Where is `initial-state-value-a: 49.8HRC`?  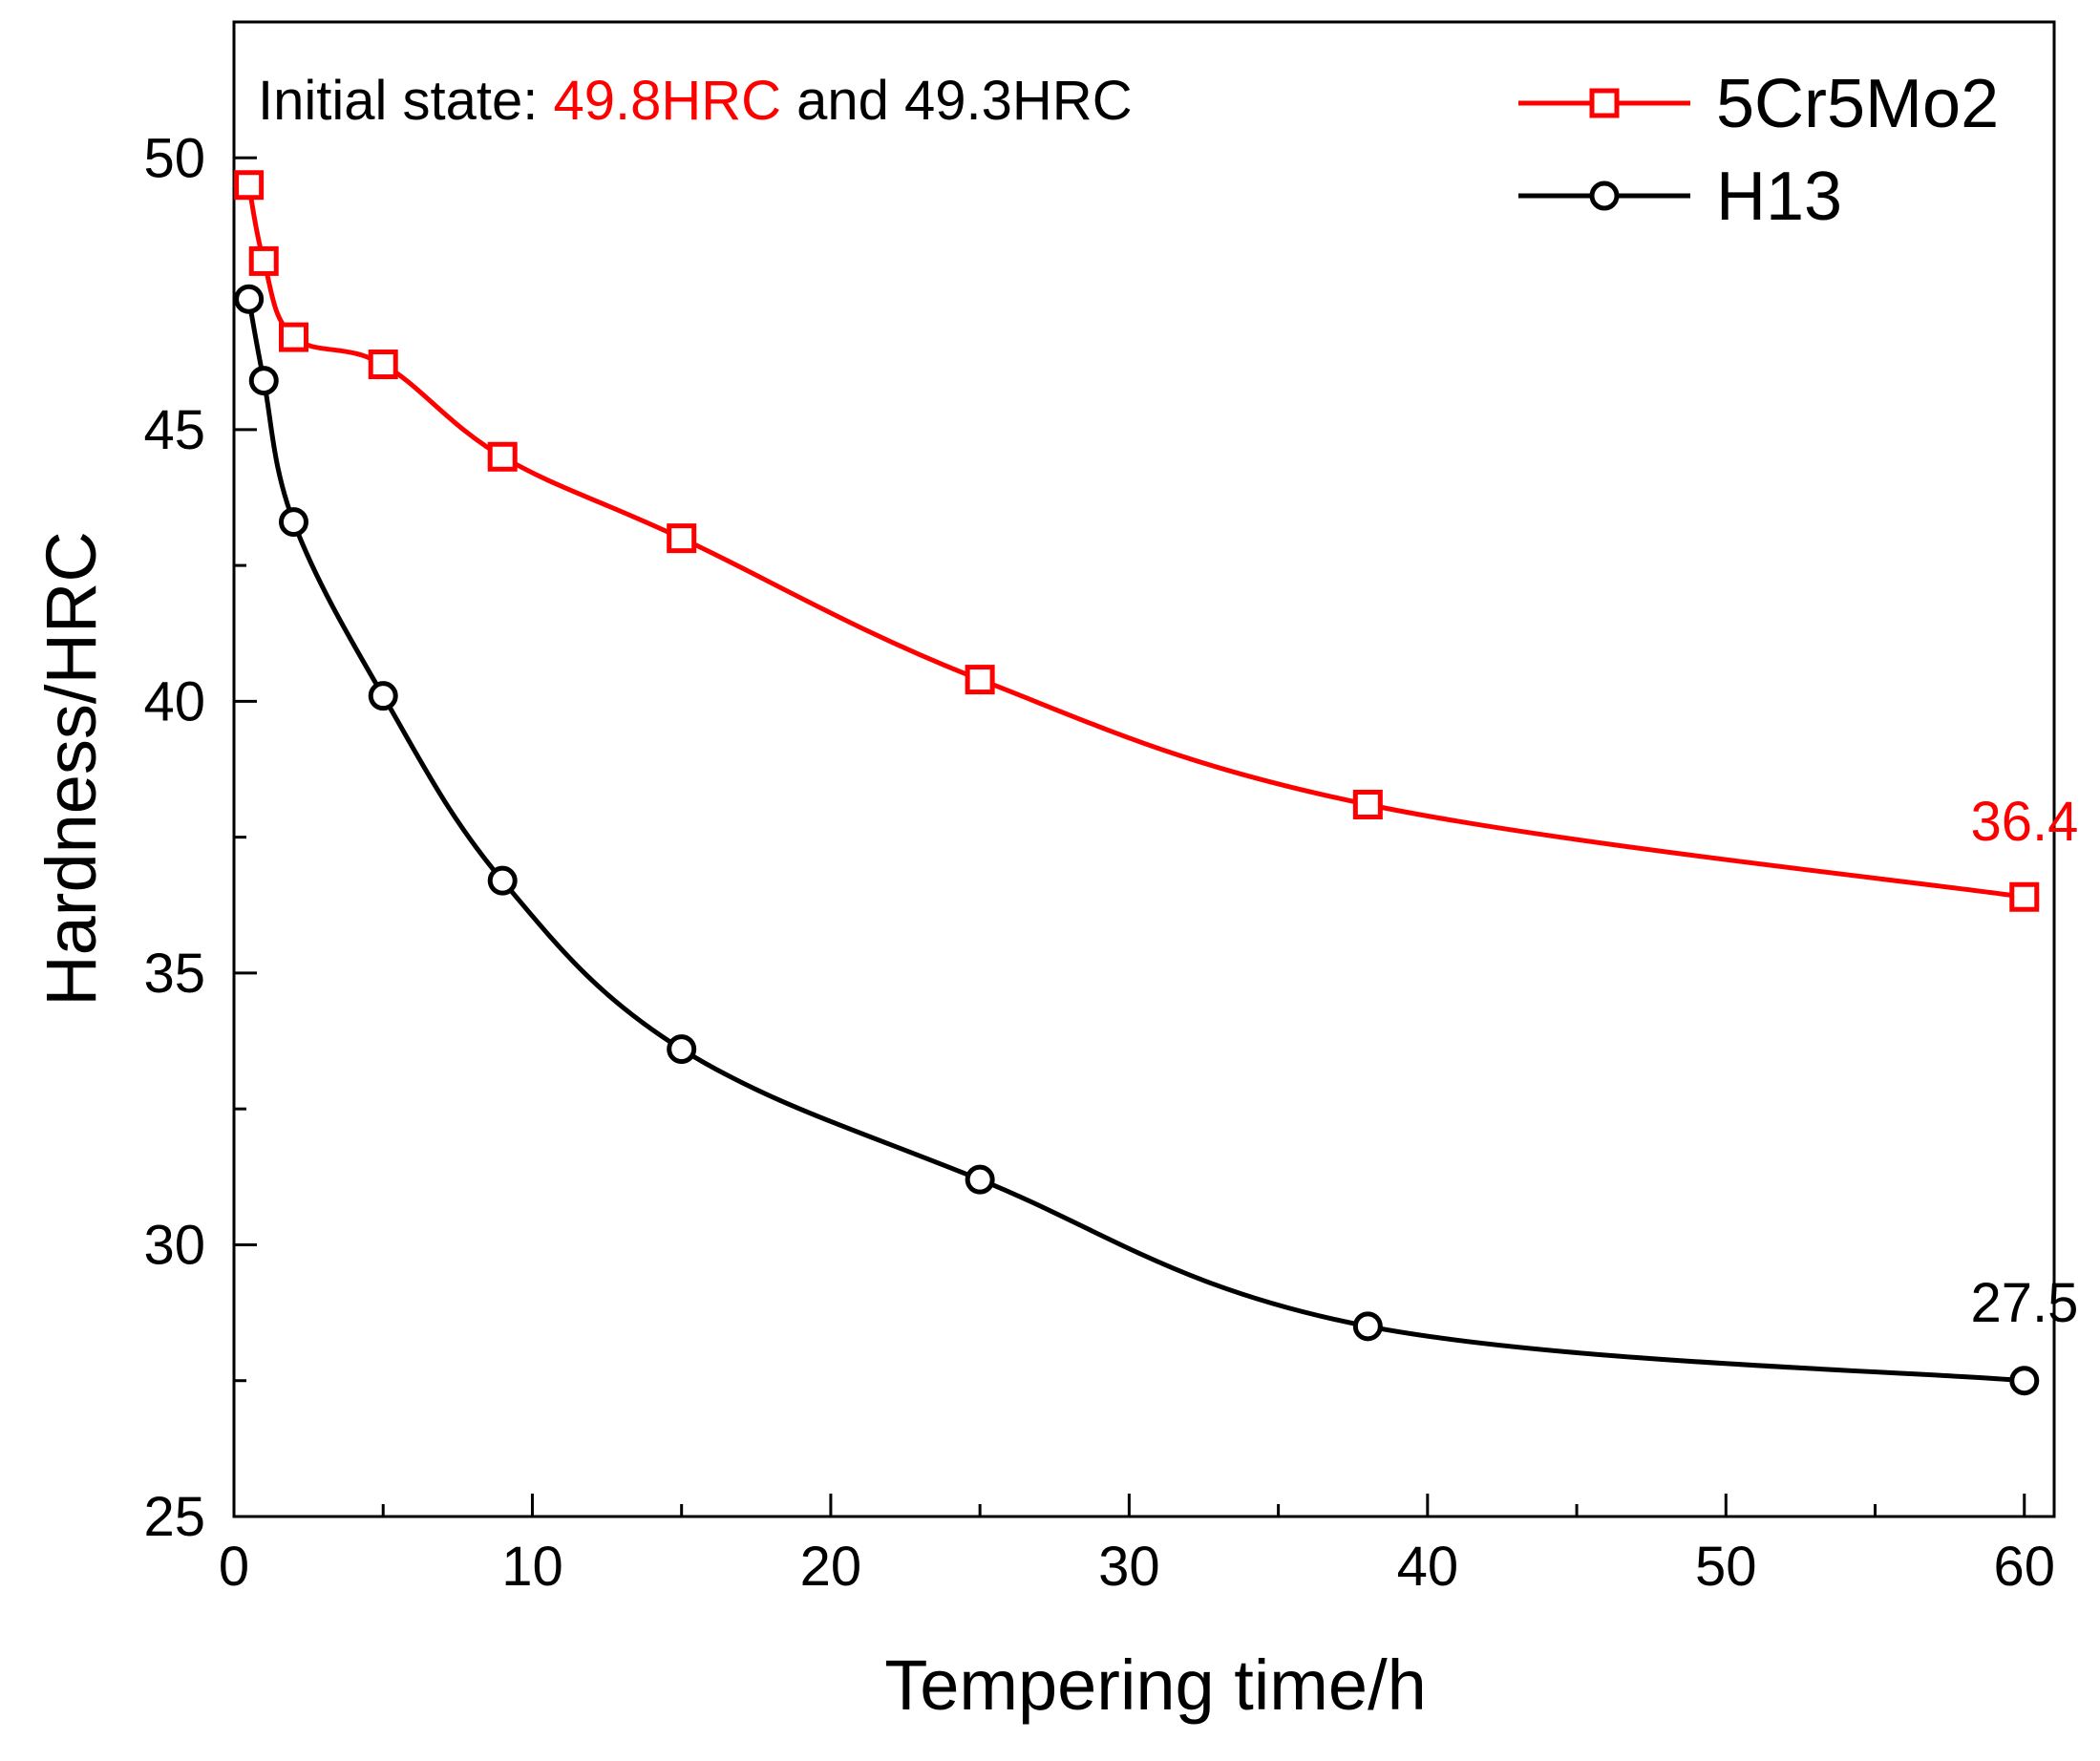
initial-state-value-a: 49.8HRC is located at coordinates (667, 101).